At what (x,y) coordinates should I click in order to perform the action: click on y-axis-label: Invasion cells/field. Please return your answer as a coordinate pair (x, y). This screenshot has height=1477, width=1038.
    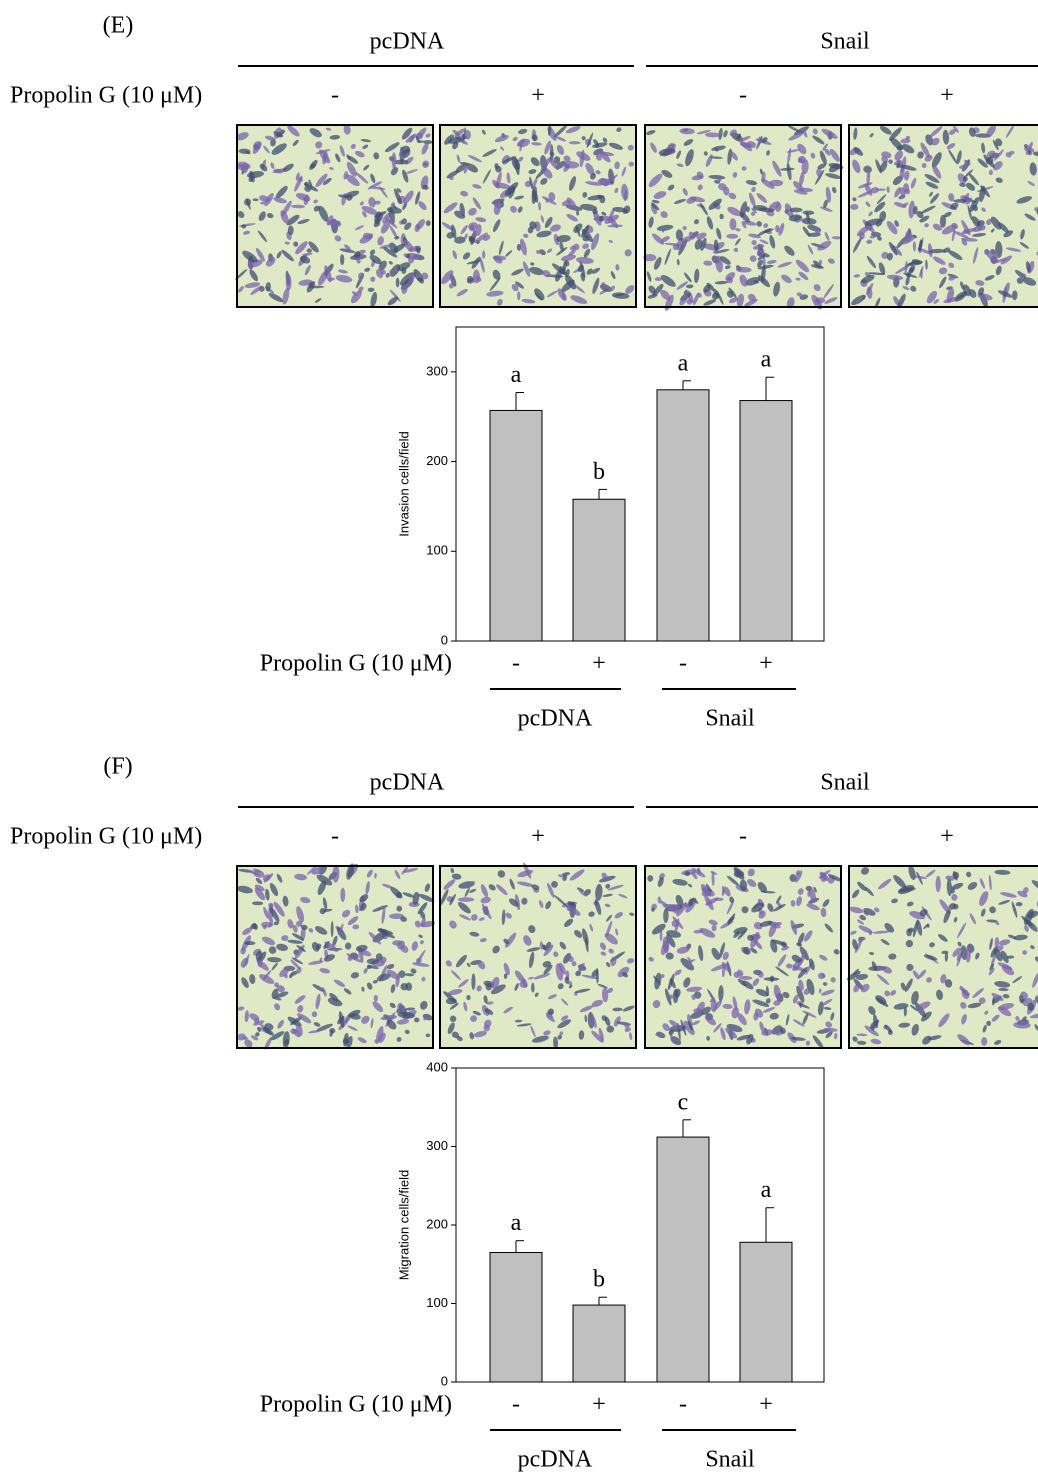
    Looking at the image, I should click on (403, 484).